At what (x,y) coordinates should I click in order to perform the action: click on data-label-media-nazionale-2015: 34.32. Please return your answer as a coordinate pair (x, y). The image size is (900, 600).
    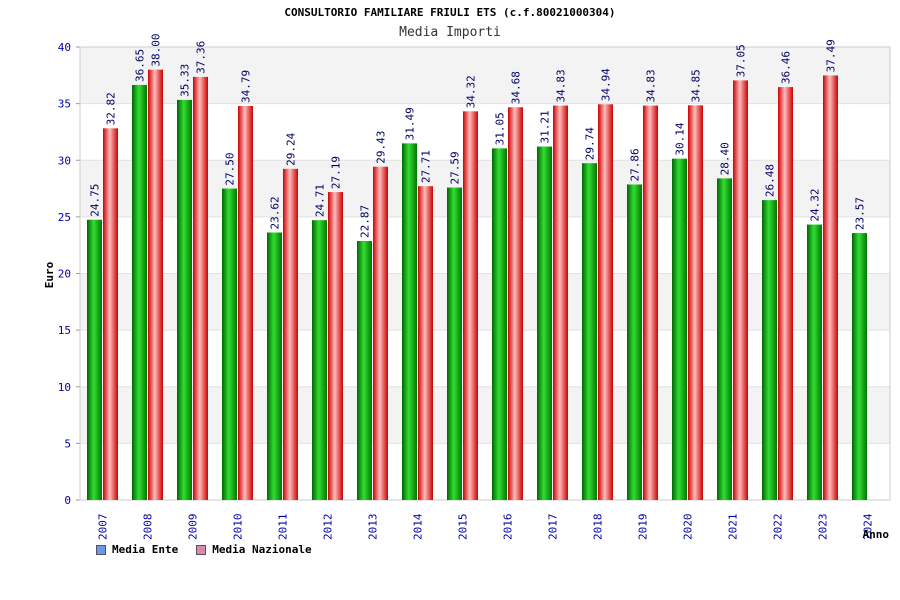
    Looking at the image, I should click on (471, 91).